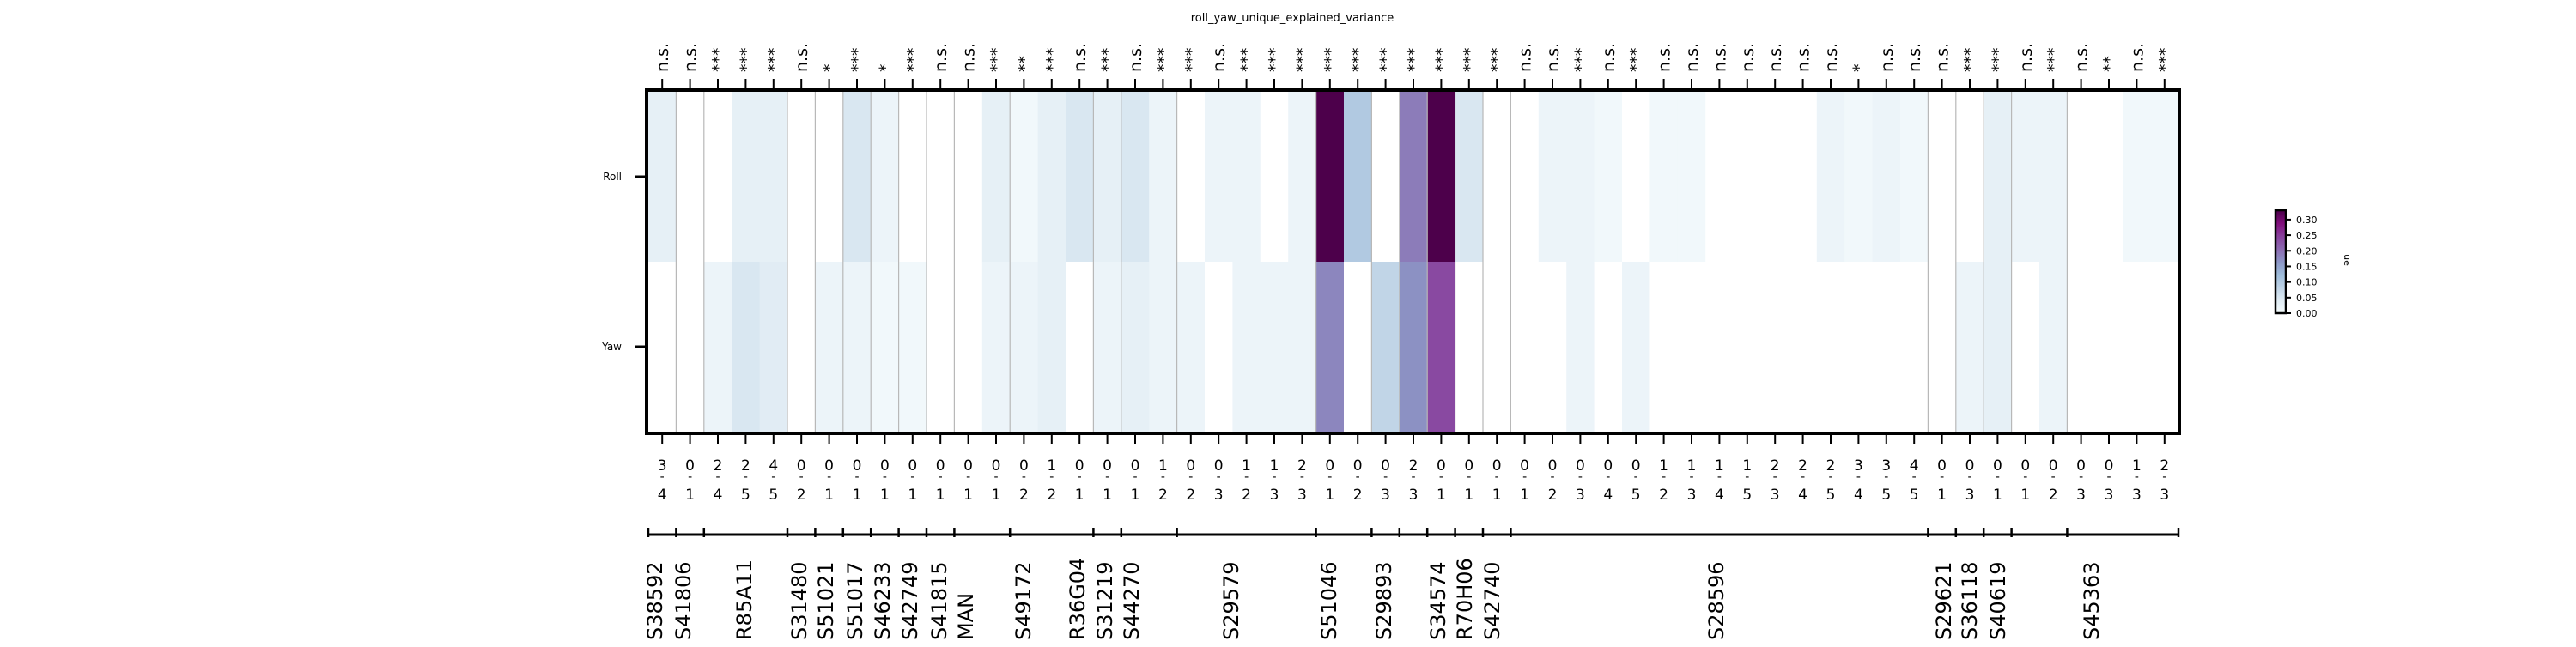 The height and width of the screenshot is (647, 2576). I want to click on bottom-label-bottom-12: 1, so click(996, 495).